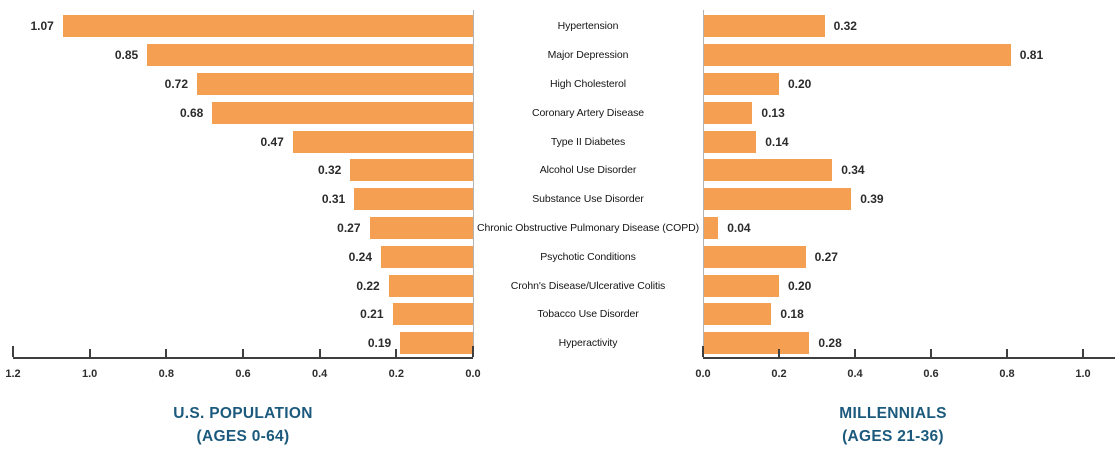 Image resolution: width=1115 pixels, height=472 pixels. I want to click on left-axis-tick-label: 1.2, so click(13, 374).